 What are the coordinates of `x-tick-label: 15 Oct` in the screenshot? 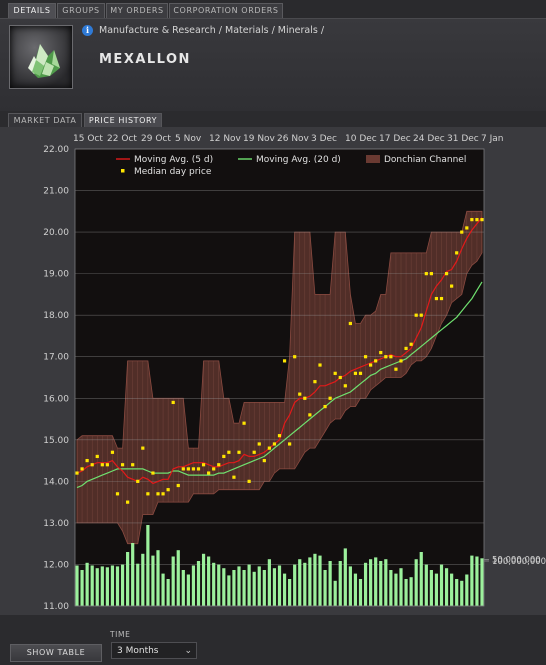 It's located at (88, 139).